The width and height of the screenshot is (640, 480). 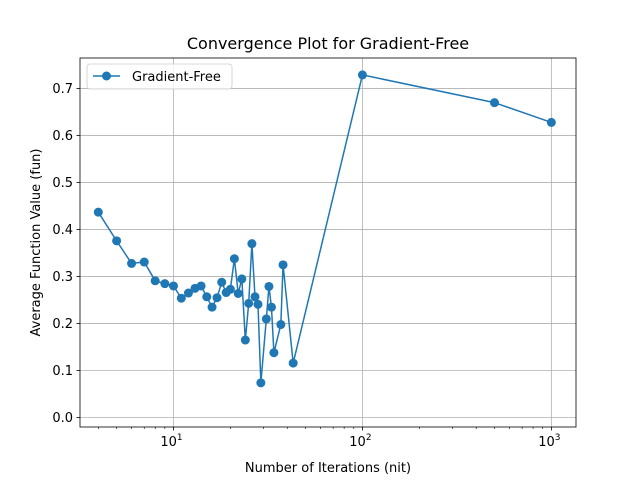 What do you see at coordinates (176, 77) in the screenshot?
I see `legend-entry-label: Gradient-Free` at bounding box center [176, 77].